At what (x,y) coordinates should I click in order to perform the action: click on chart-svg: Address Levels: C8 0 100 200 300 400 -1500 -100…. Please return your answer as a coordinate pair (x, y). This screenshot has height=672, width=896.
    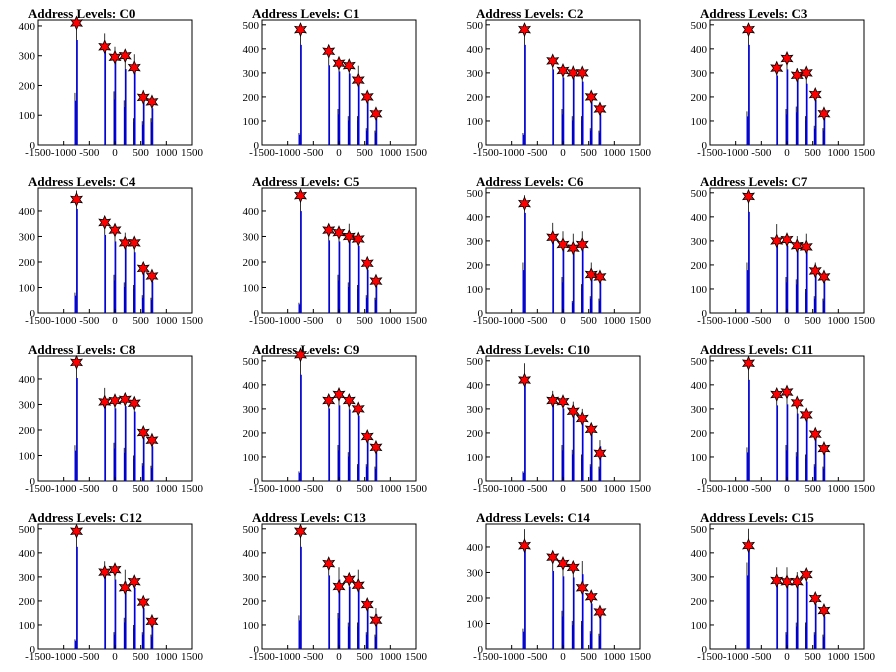
    Looking at the image, I should click on (111, 418).